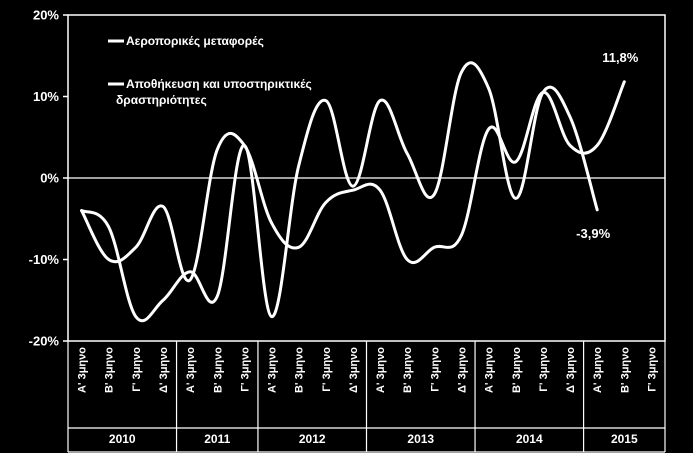 Image resolution: width=693 pixels, height=453 pixels. What do you see at coordinates (195, 41) in the screenshot?
I see `legend-entry: Αεροπορικές μεταφορές` at bounding box center [195, 41].